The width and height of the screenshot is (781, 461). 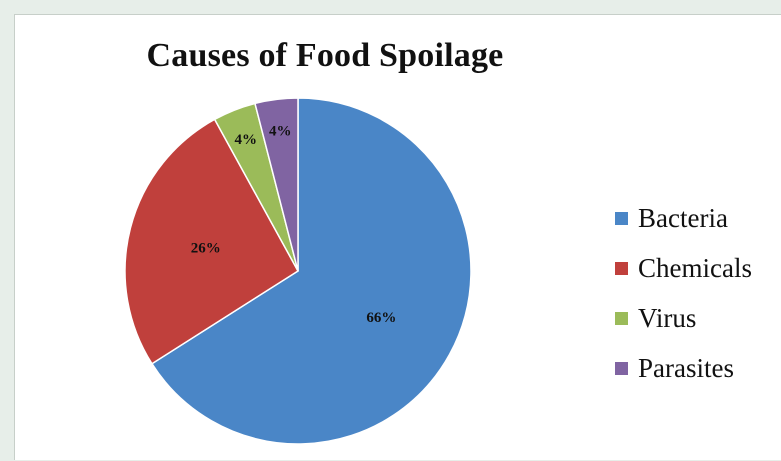 I want to click on pie-slice-chemicals, so click(x=211, y=241).